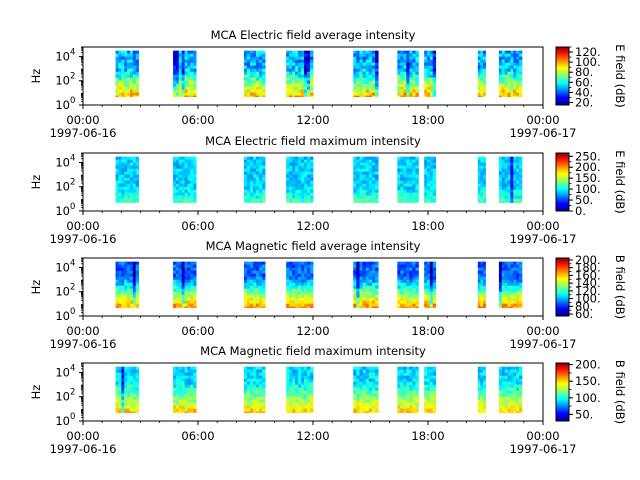 This screenshot has height=480, width=640. What do you see at coordinates (543, 239) in the screenshot?
I see `x-date-label: 1997-06-17` at bounding box center [543, 239].